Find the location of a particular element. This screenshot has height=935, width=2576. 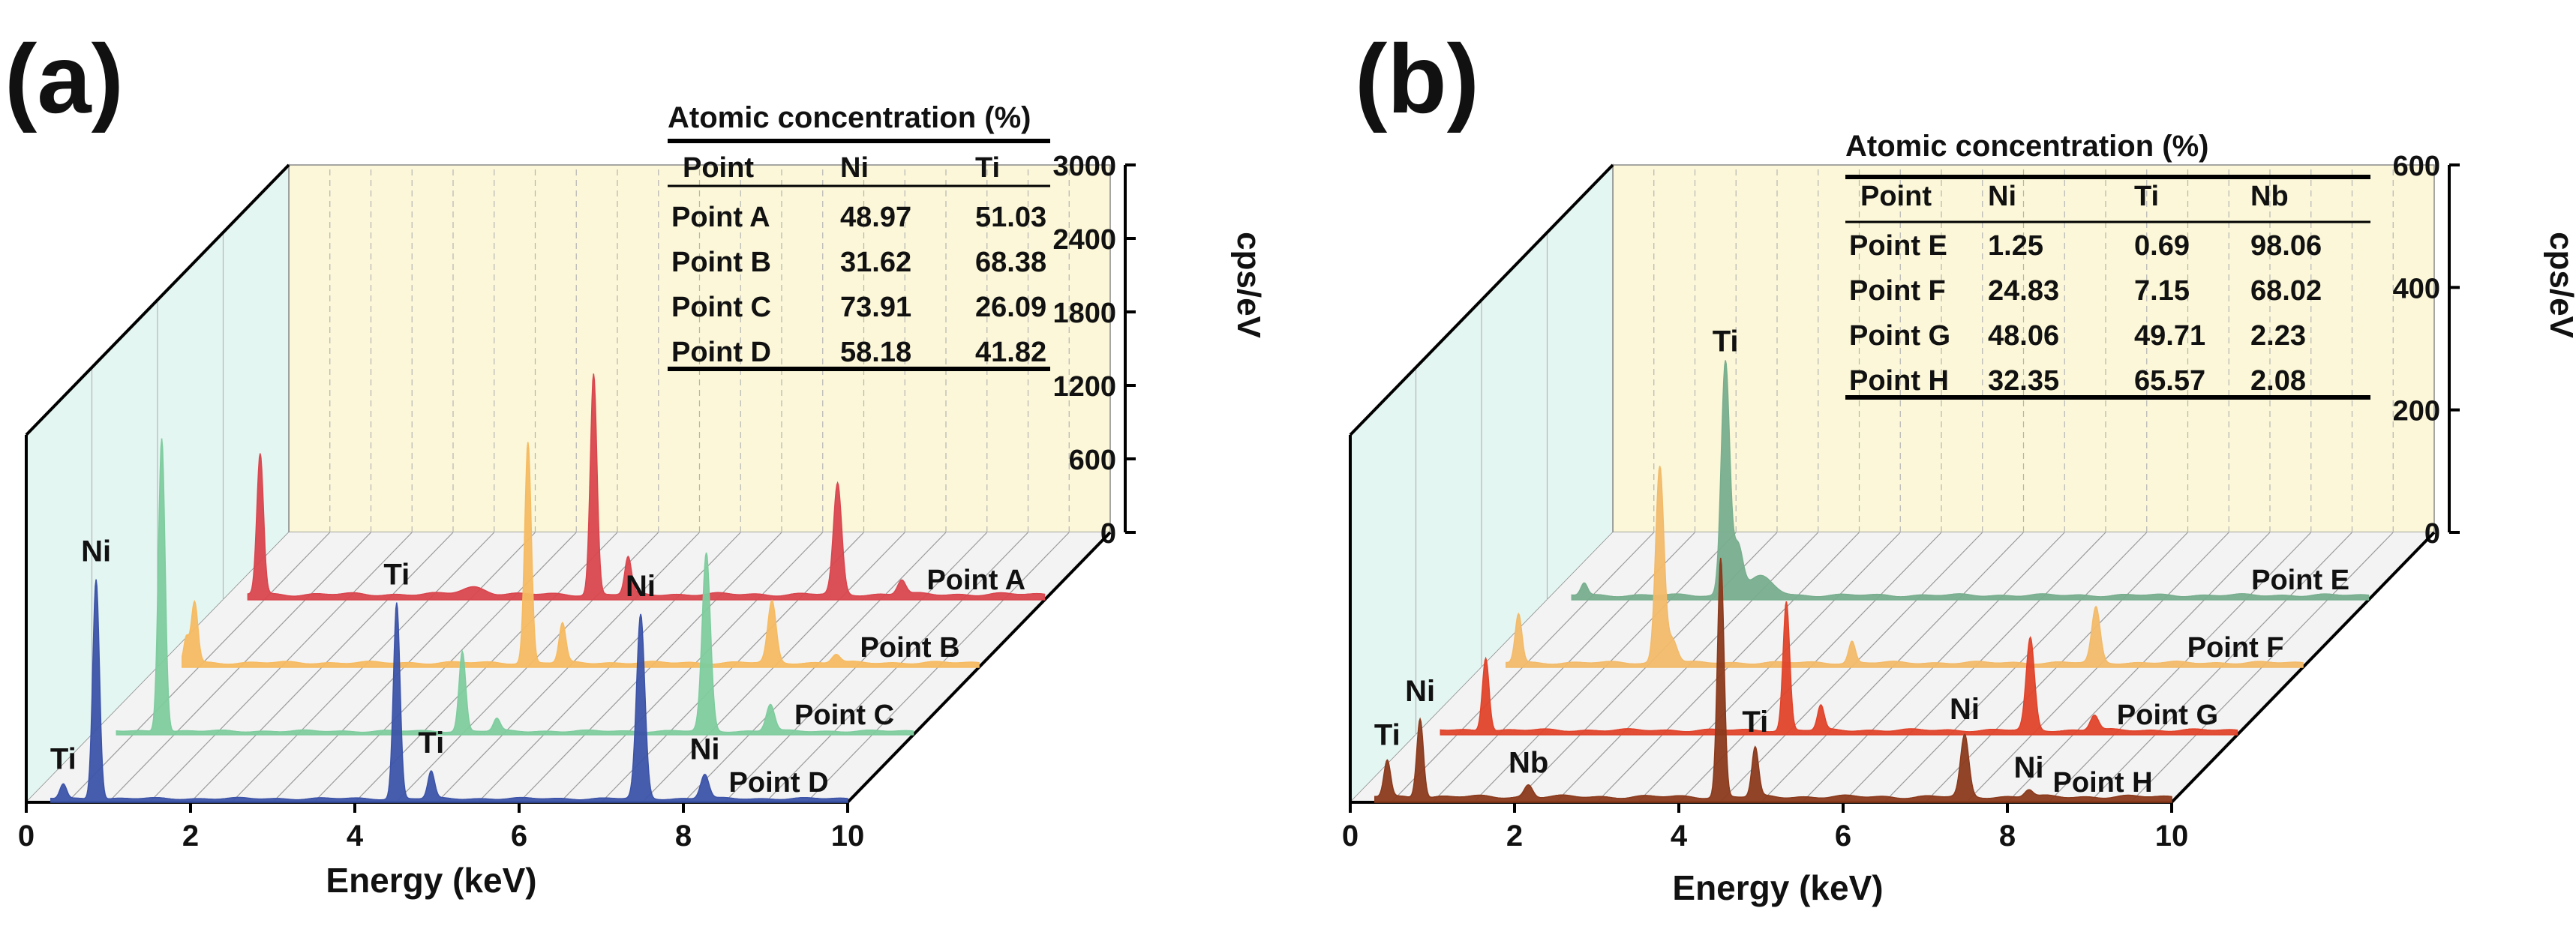

y-tick-label: 3000 is located at coordinates (1084, 166).